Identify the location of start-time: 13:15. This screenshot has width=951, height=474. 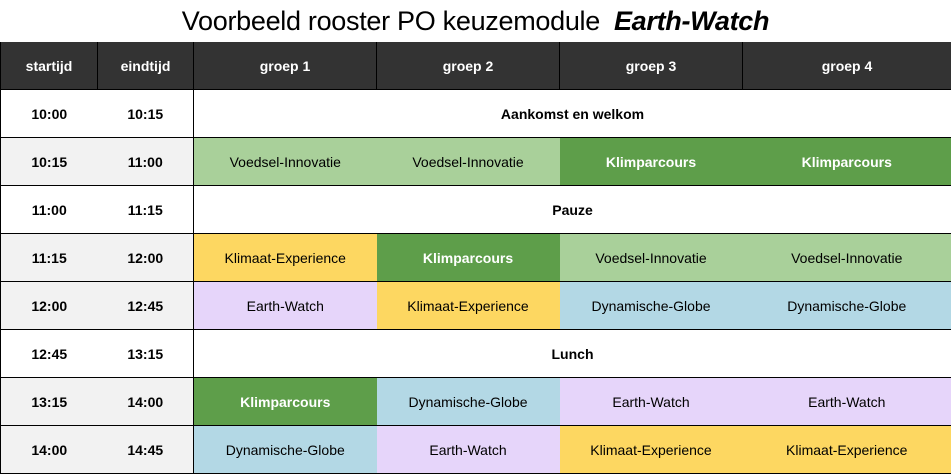
(49, 401).